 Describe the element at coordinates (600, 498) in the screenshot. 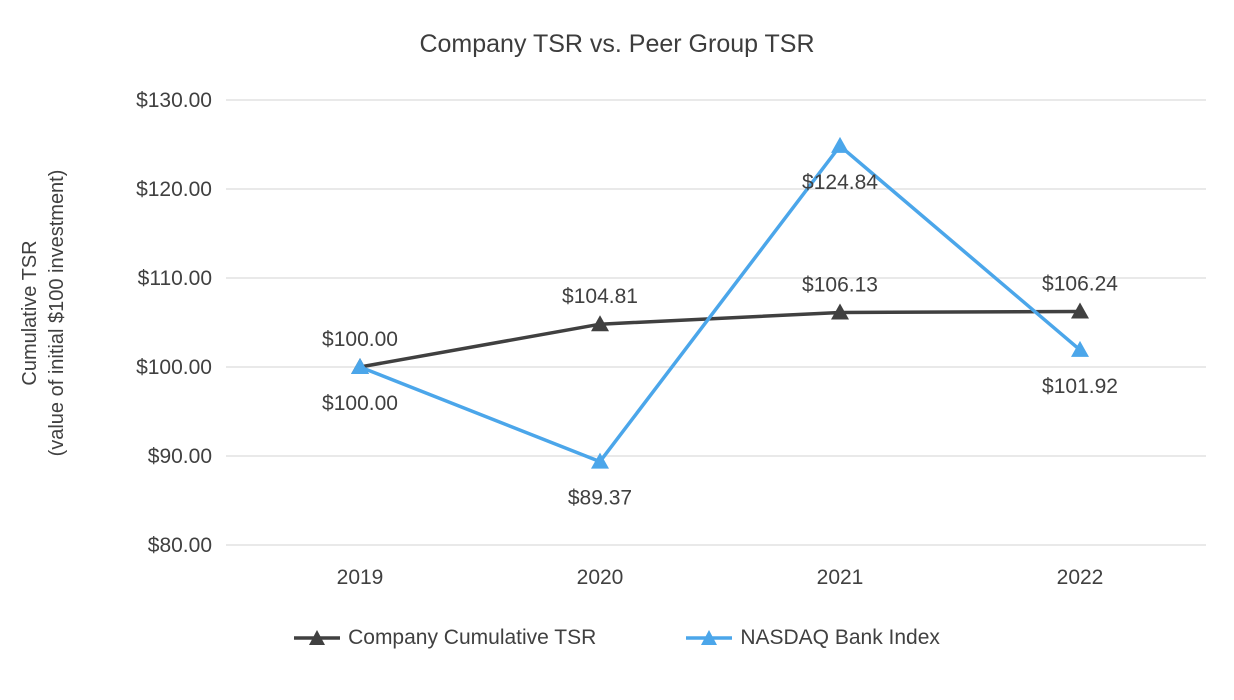

I see `data-label: $89.37` at that location.